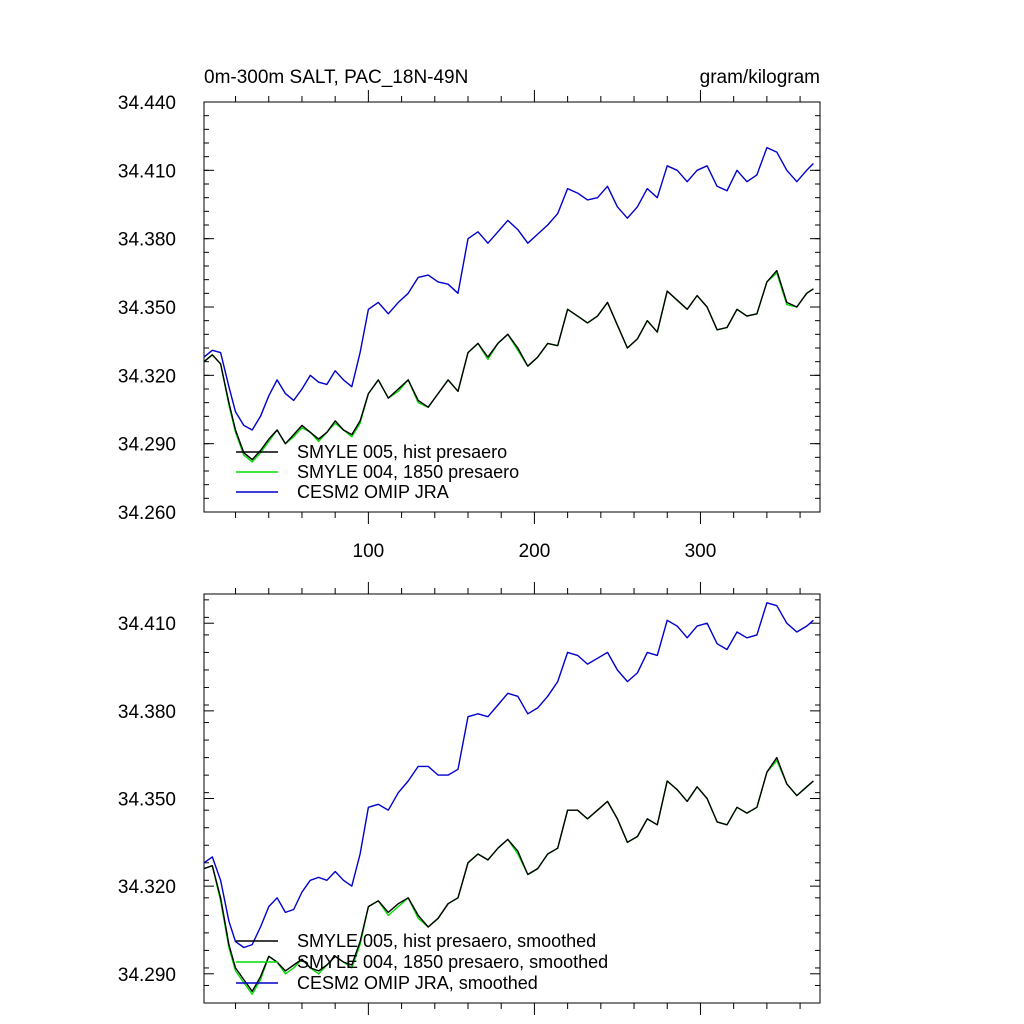 The width and height of the screenshot is (1024, 1024). What do you see at coordinates (452, 962) in the screenshot?
I see `legend-label: SMYLE 004, 1850 presaero, smoothed` at bounding box center [452, 962].